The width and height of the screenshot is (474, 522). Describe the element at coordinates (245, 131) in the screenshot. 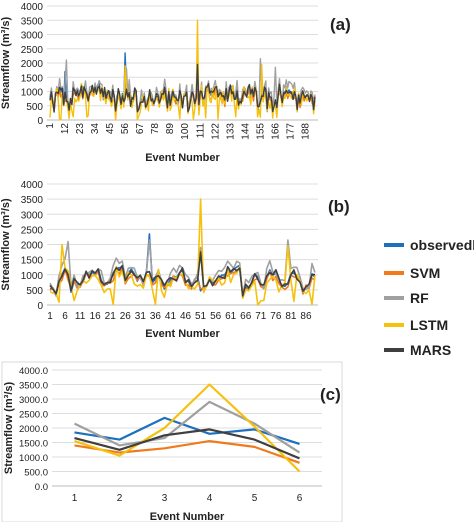

I see `x-tick-label-a: 144` at that location.